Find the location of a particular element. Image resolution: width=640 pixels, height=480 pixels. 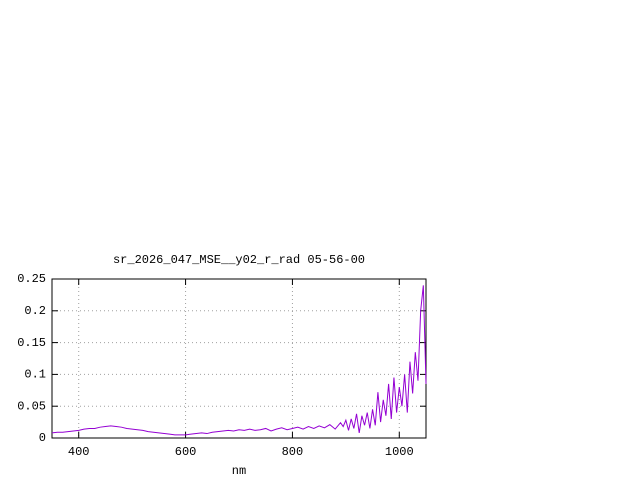

x-tick-label: 800 is located at coordinates (293, 452).